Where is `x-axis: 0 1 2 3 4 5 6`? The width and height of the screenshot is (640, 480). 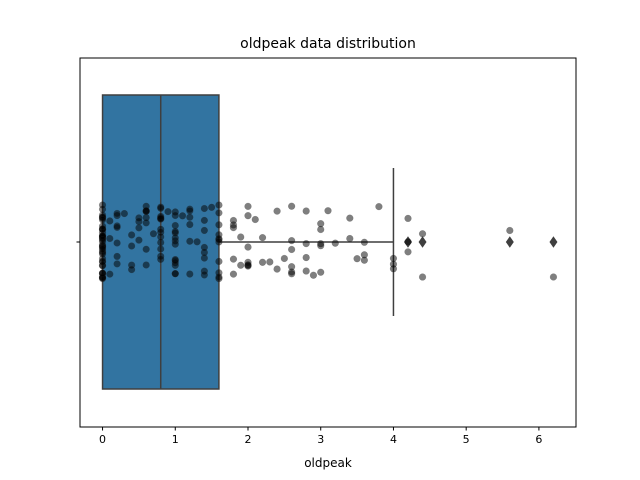
x-axis: 0 1 2 3 4 5 6 is located at coordinates (320, 436).